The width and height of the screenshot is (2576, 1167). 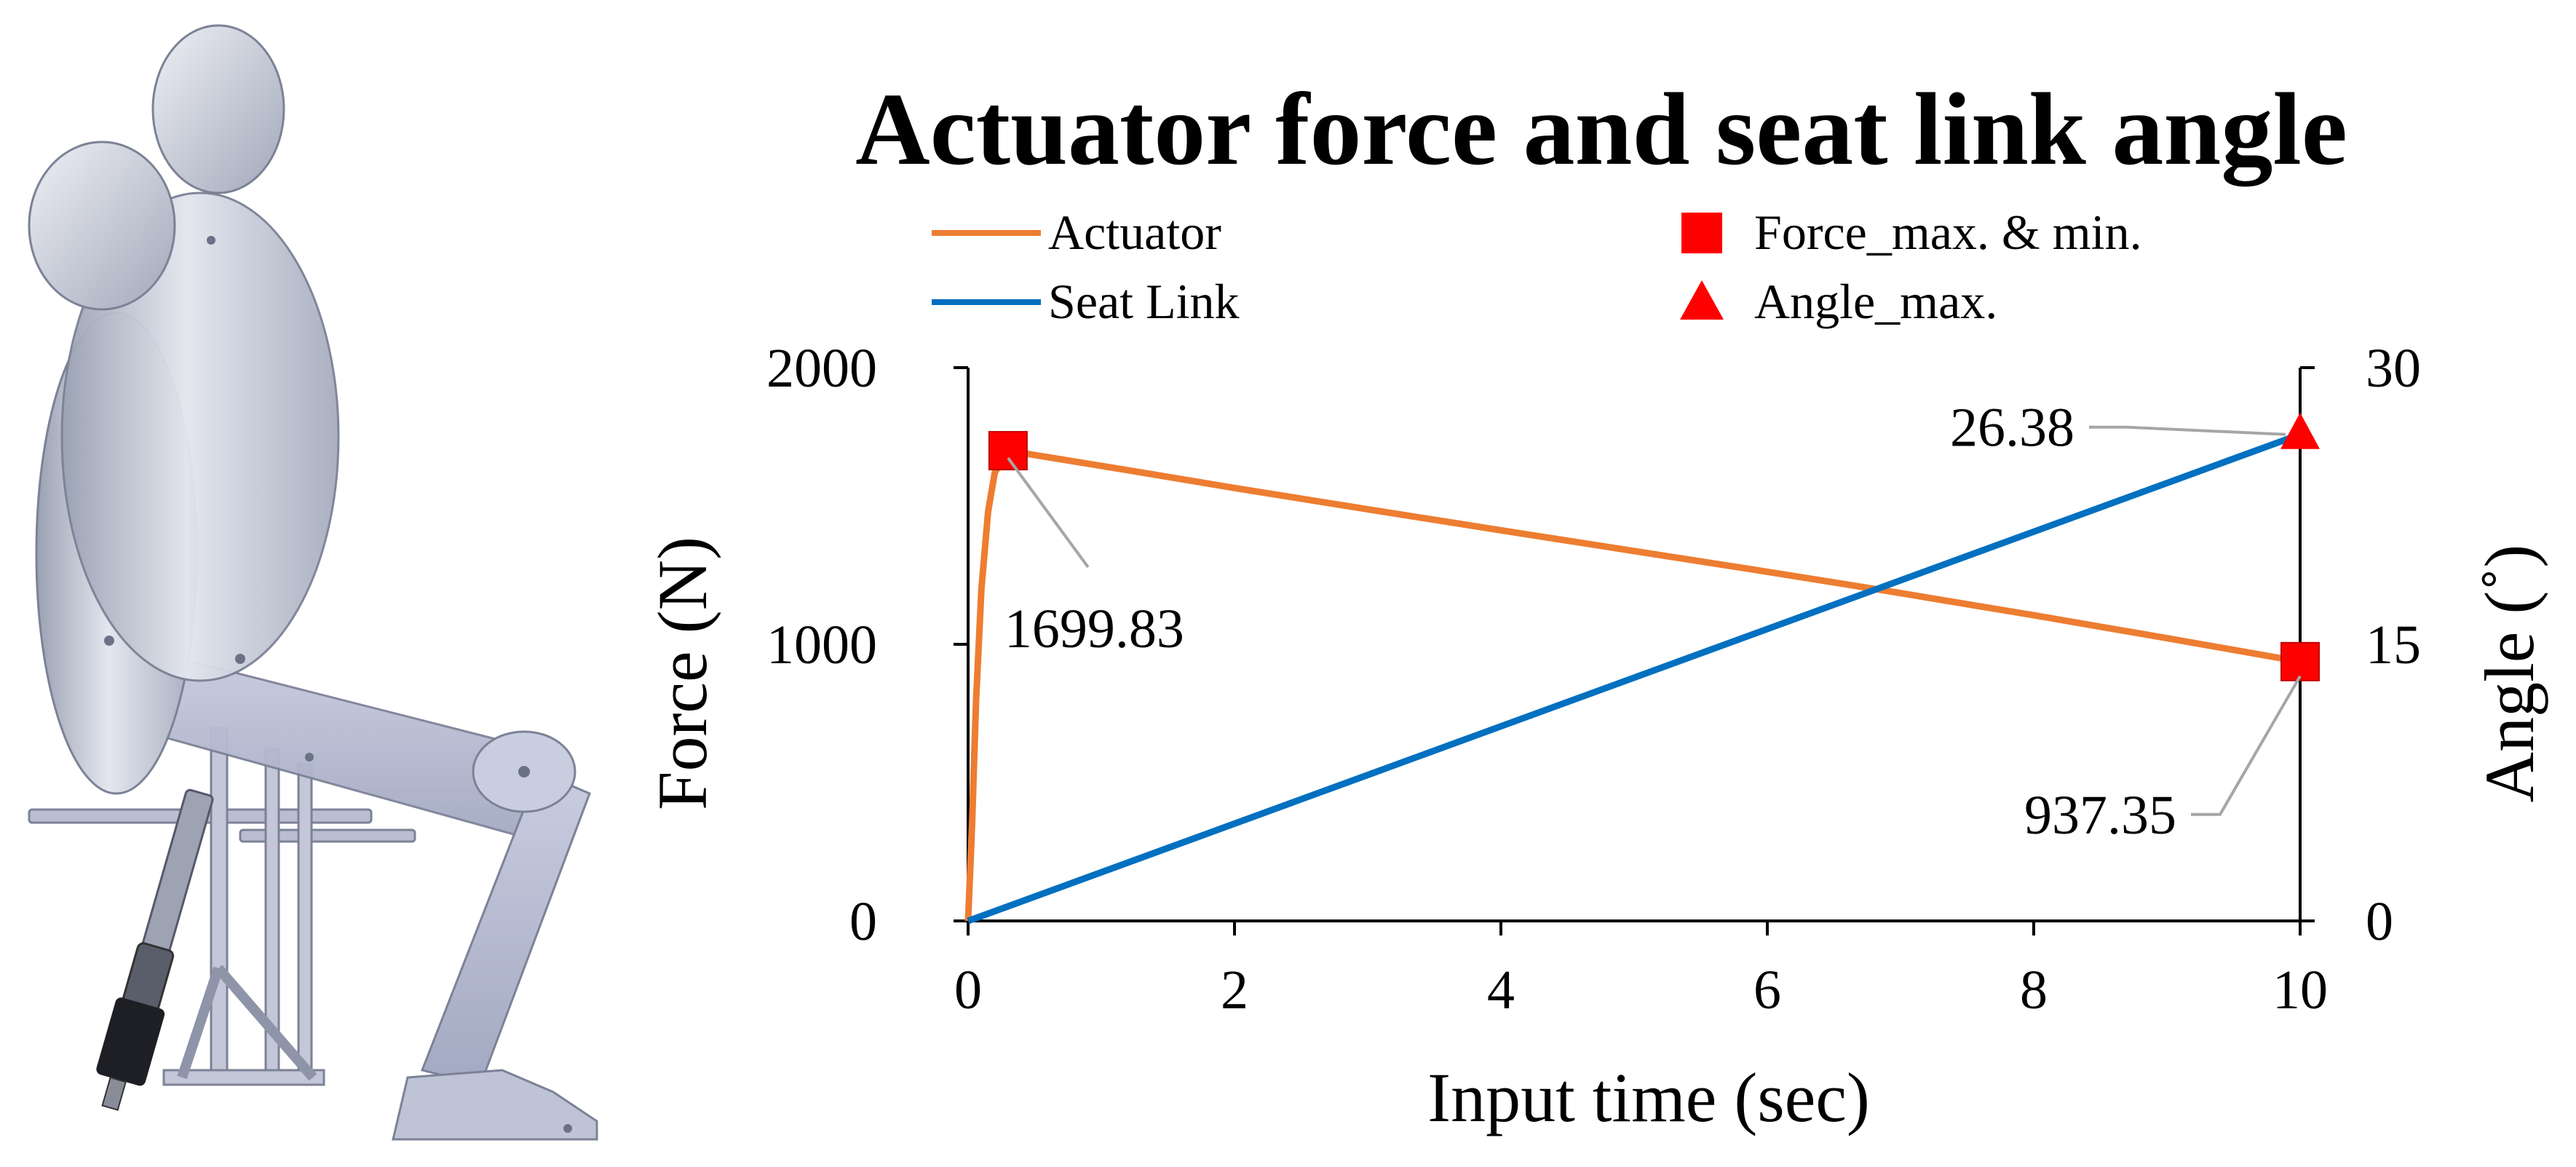 What do you see at coordinates (1144, 301) in the screenshot?
I see `legend-label: Seat Link` at bounding box center [1144, 301].